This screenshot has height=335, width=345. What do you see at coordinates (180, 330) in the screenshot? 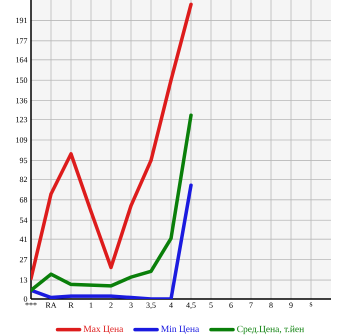
I see `legend-label: Min Цена` at bounding box center [180, 330].